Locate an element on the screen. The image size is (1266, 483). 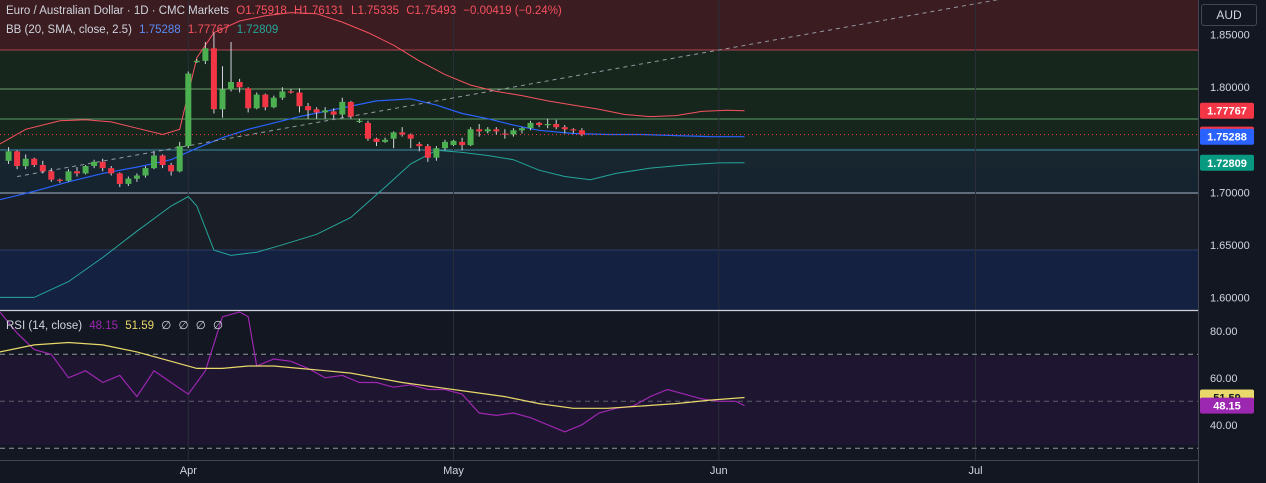
time-axis: Apr May Jun Jul is located at coordinates (581, 471).